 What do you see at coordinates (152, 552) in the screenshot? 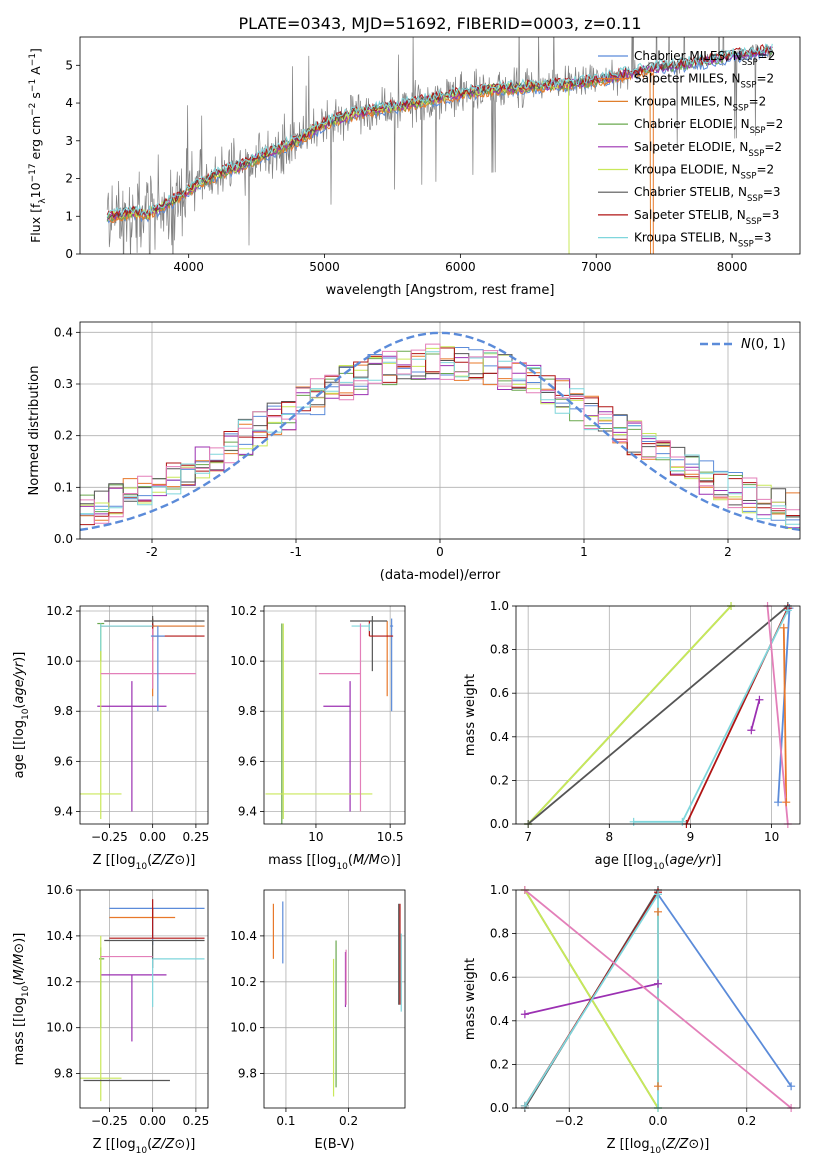
I see `x-tick-label: -2` at bounding box center [152, 552].